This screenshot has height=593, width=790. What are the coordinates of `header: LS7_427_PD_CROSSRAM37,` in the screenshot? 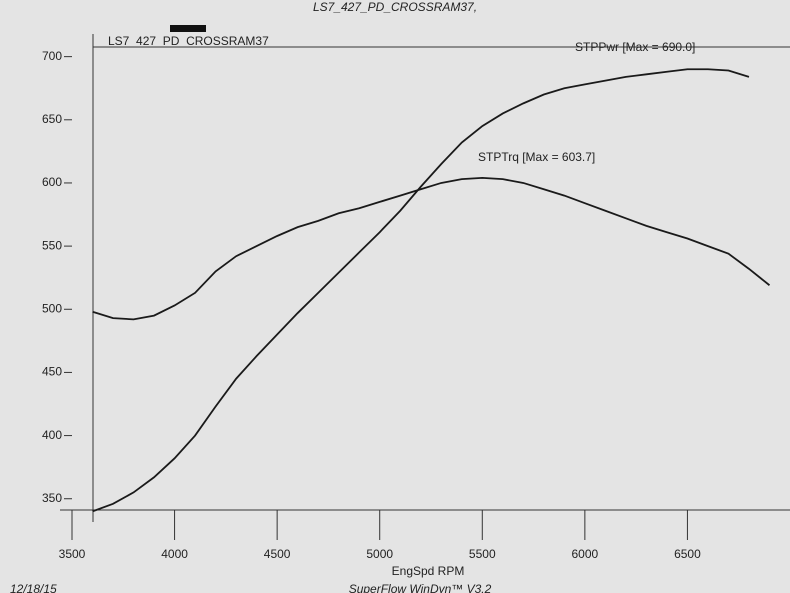 It's located at (395, 7).